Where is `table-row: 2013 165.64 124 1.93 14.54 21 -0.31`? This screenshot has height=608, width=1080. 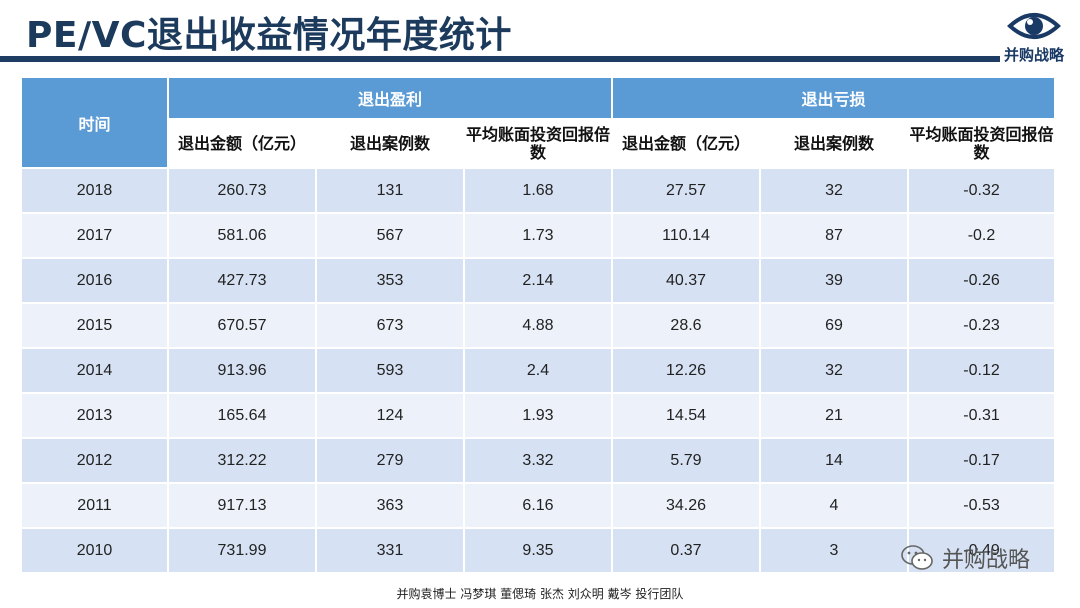 table-row: 2013 165.64 124 1.93 14.54 21 -0.31 is located at coordinates (538, 415).